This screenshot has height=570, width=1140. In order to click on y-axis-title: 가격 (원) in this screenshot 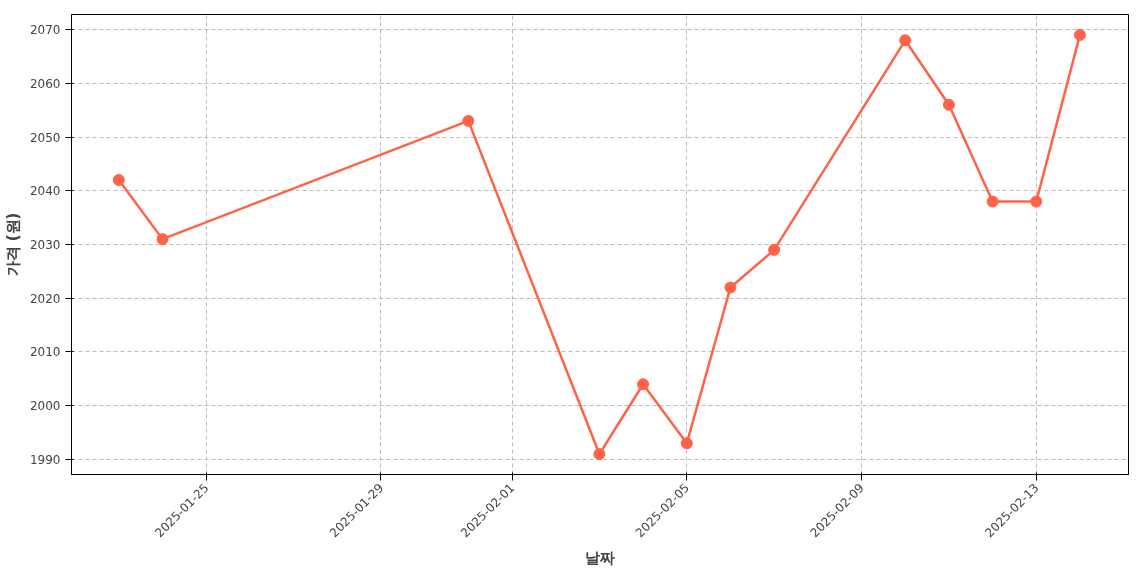, I will do `click(12, 244)`.